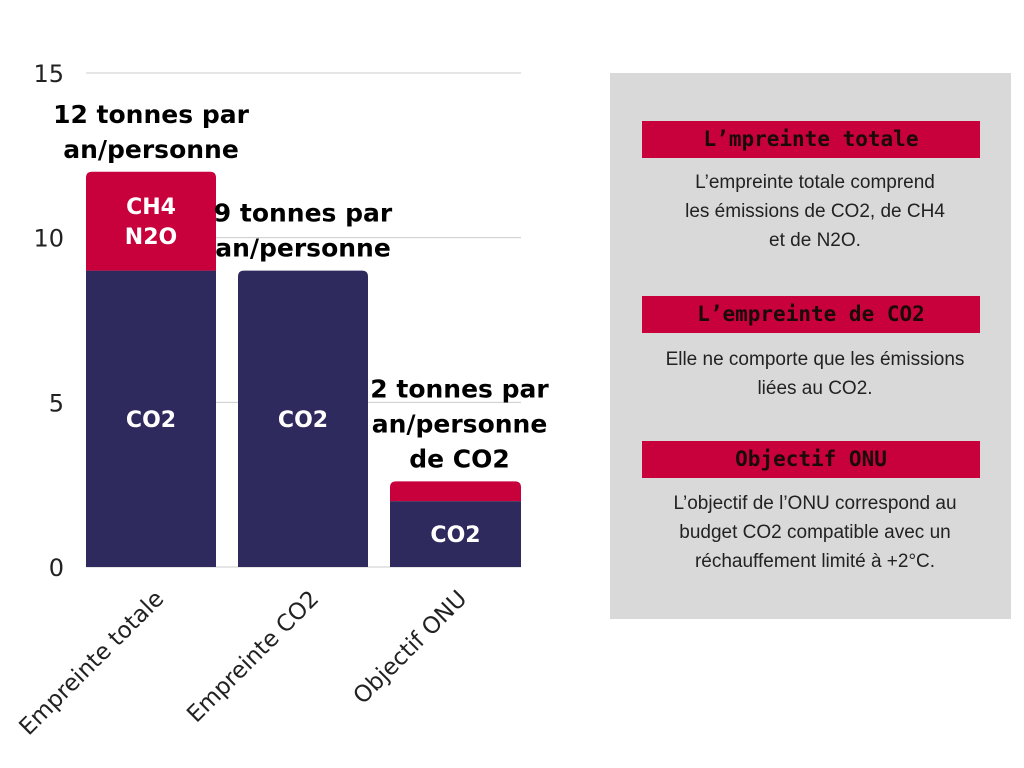 This screenshot has width=1024, height=768. Describe the element at coordinates (56, 403) in the screenshot. I see `y-tick-label: 5` at that location.